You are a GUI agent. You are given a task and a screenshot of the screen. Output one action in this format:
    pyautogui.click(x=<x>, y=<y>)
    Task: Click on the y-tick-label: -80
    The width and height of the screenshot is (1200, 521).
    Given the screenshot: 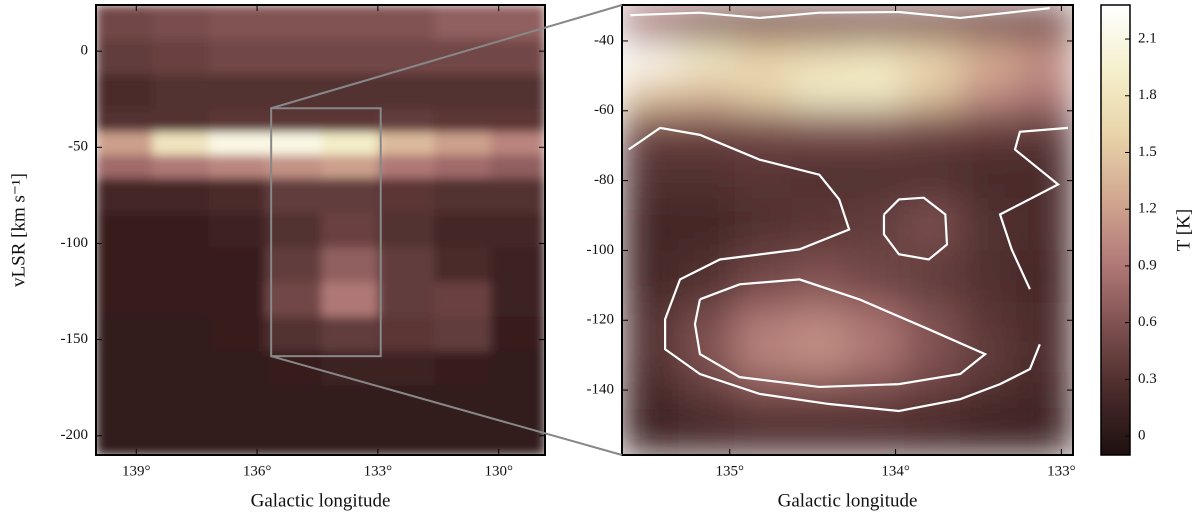 What is the action you would take?
    pyautogui.click(x=604, y=180)
    